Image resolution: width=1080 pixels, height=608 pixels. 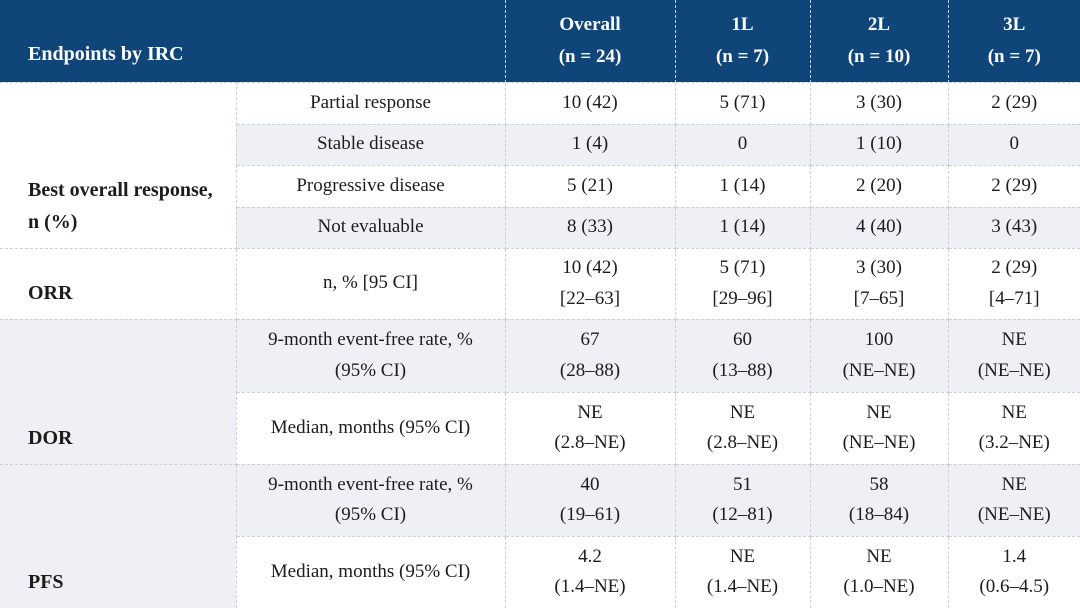 I want to click on col-header-line1: Overall, so click(x=590, y=25).